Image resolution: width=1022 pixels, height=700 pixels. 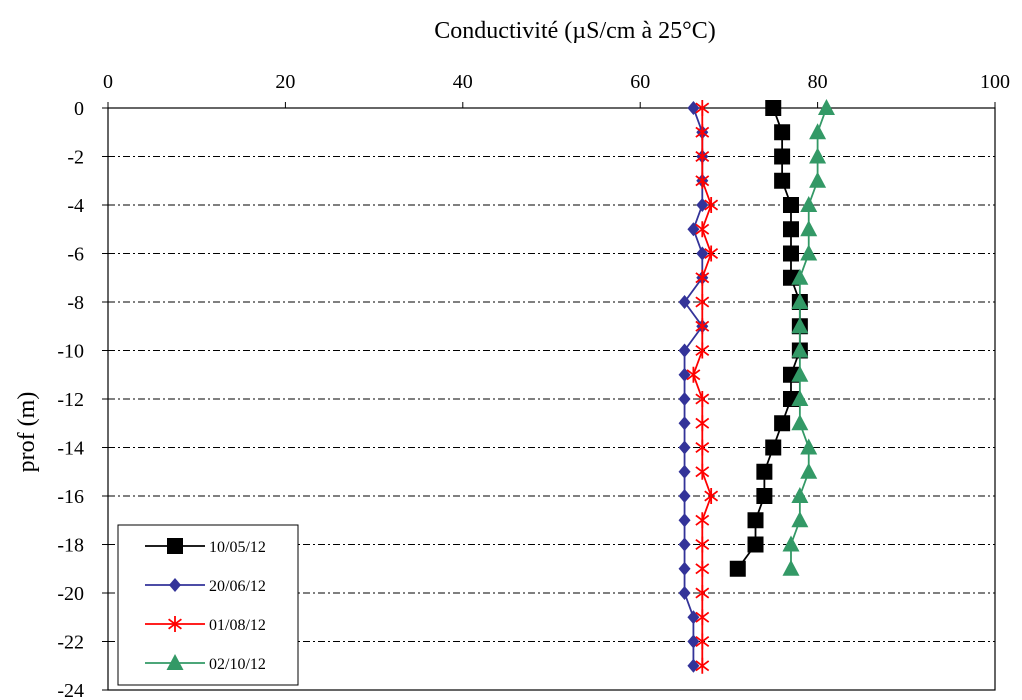 I want to click on legend-box, so click(x=208, y=605).